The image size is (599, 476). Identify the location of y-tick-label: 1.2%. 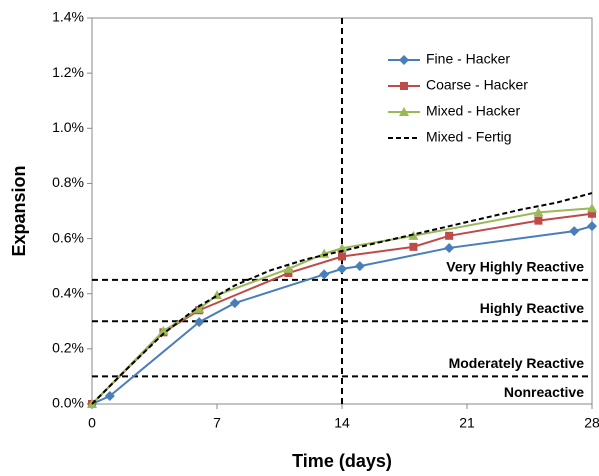
(68, 72).